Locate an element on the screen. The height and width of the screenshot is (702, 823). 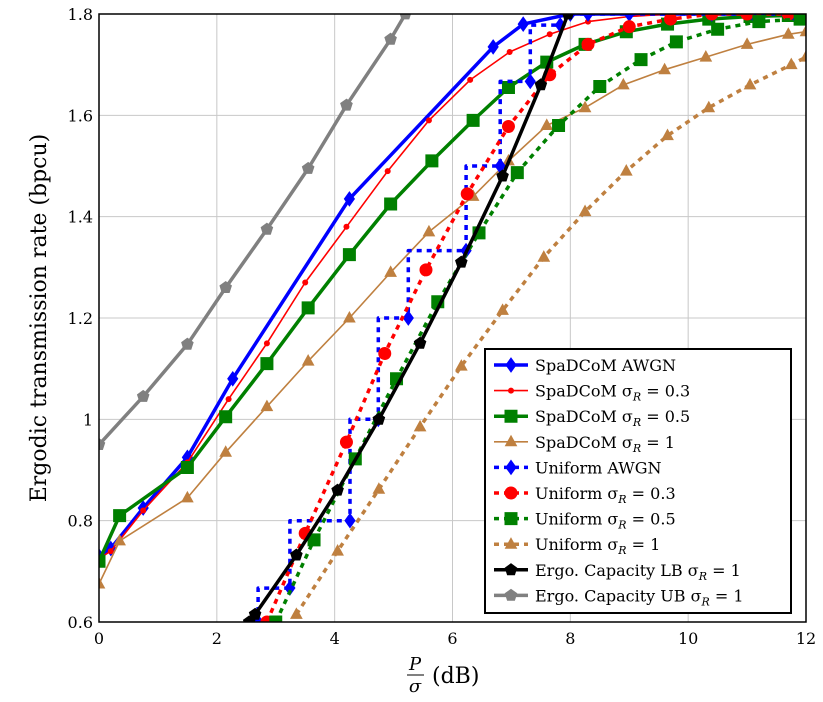
y-tick-label: 0.8 is located at coordinates (80, 521).